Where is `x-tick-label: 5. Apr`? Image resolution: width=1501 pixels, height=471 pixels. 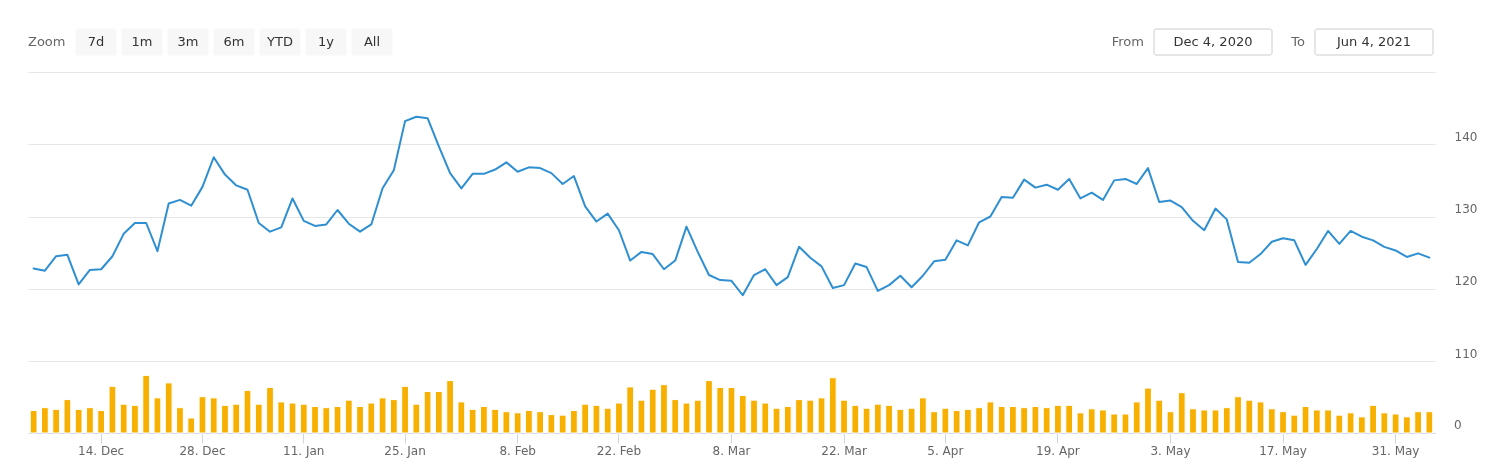 x-tick-label: 5. Apr is located at coordinates (945, 450).